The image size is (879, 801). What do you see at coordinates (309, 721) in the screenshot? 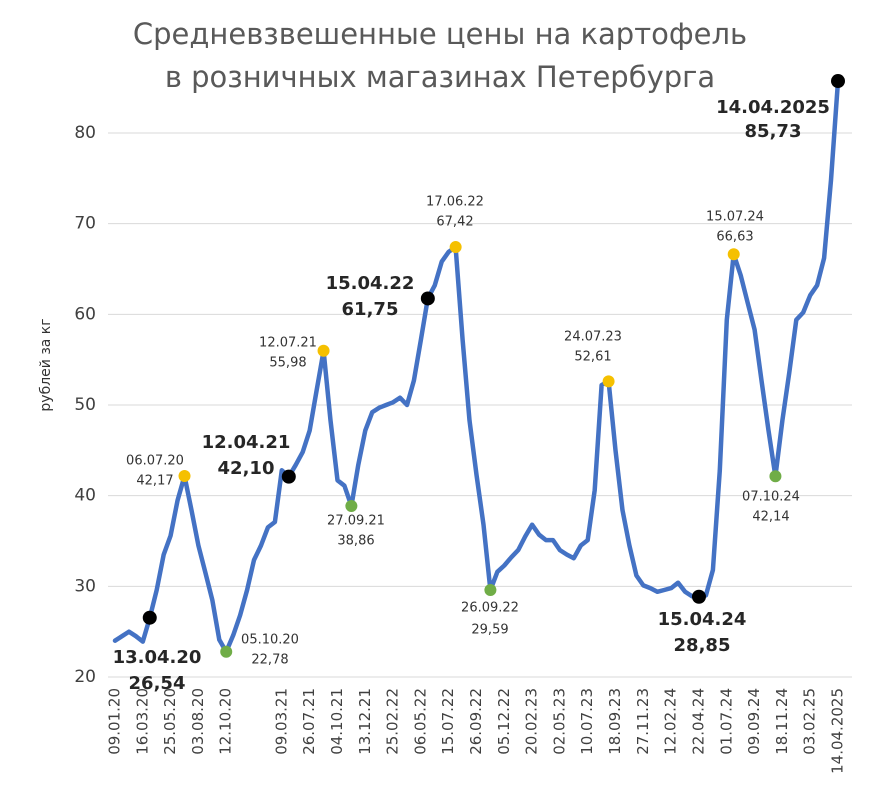
I see `x-tick-label: 26.07.21` at bounding box center [309, 721].